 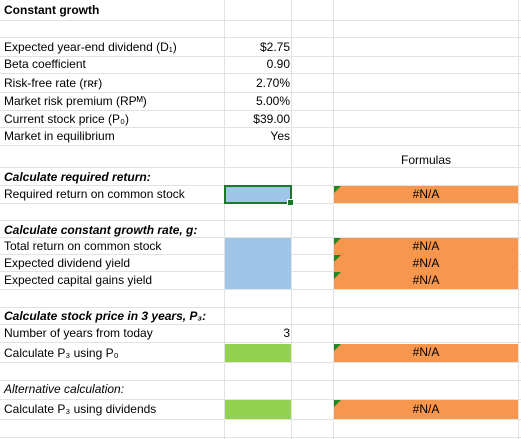 What do you see at coordinates (278, 64) in the screenshot?
I see `input-value-beta: 0.90` at bounding box center [278, 64].